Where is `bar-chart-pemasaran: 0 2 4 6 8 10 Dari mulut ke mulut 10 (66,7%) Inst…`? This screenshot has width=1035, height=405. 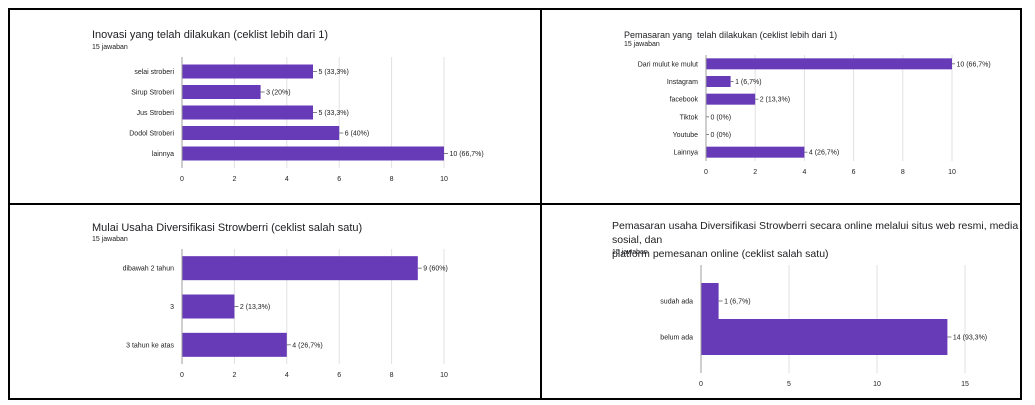
bar-chart-pemasaran: 0 2 4 6 8 10 Dari mulut ke mulut 10 (66,7%) Inst… is located at coordinates (814, 115).